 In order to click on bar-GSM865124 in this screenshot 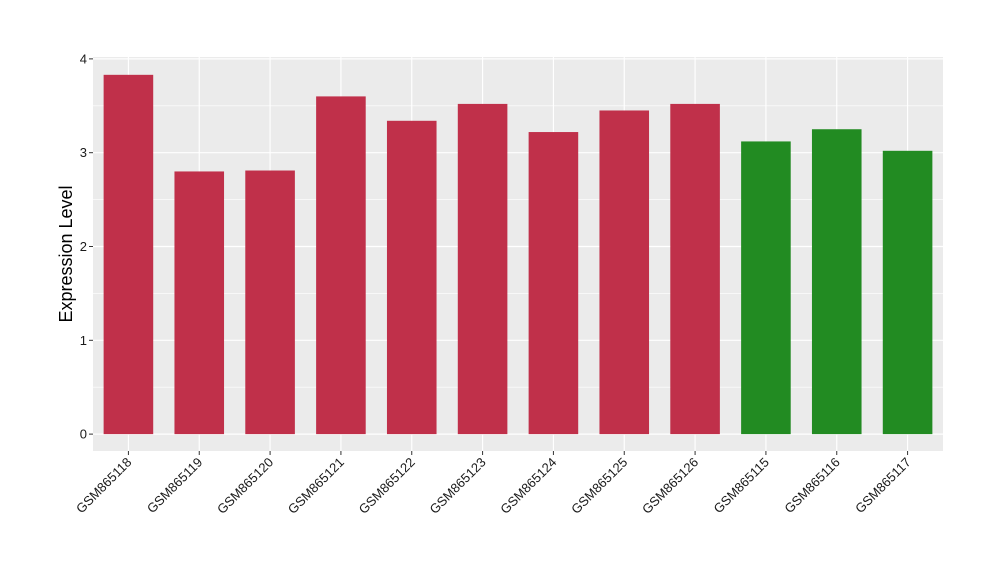, I will do `click(553, 283)`.